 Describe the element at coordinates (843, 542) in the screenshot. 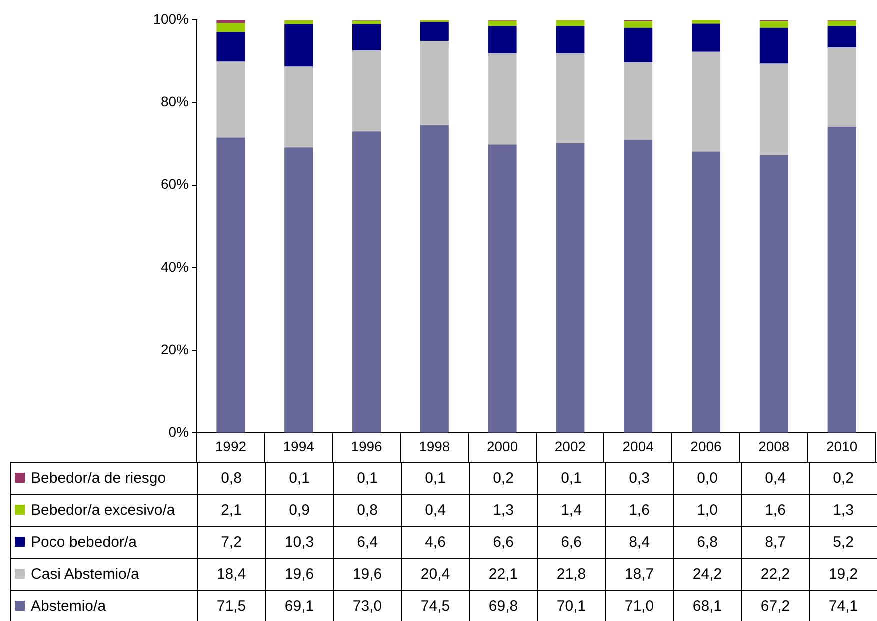

I see `data-label: 5,2` at that location.